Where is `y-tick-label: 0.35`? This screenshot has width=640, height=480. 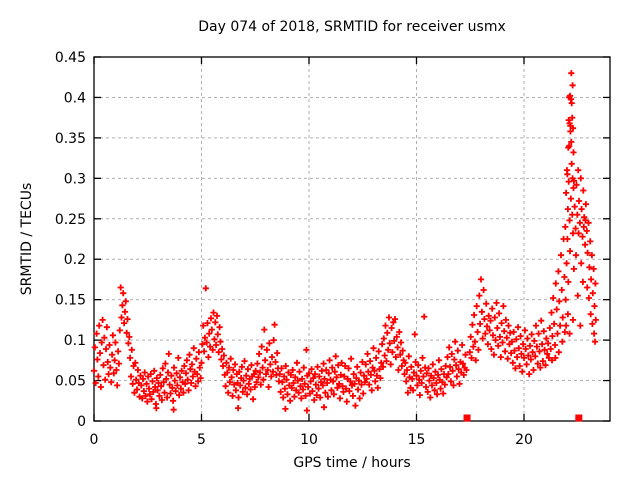 y-tick-label: 0.35 is located at coordinates (70, 139).